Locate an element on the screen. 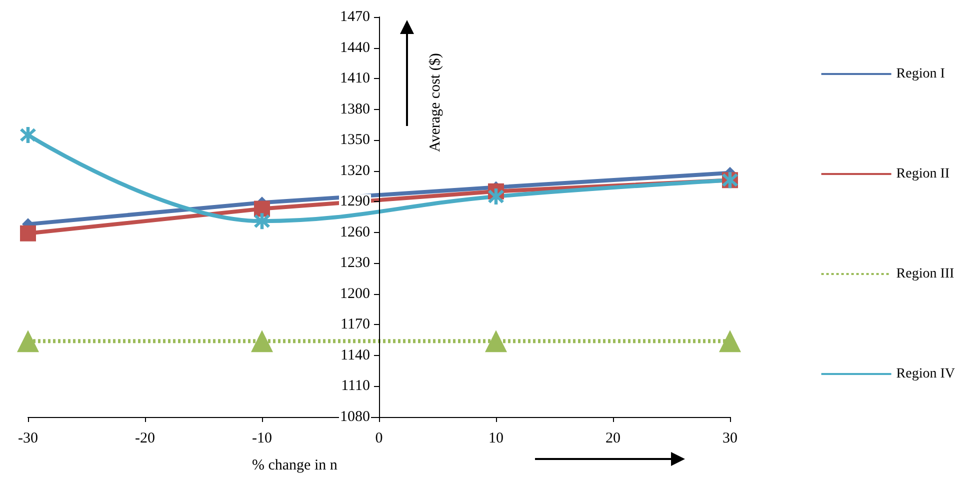  y-tick-label: 1470 is located at coordinates (355, 17).